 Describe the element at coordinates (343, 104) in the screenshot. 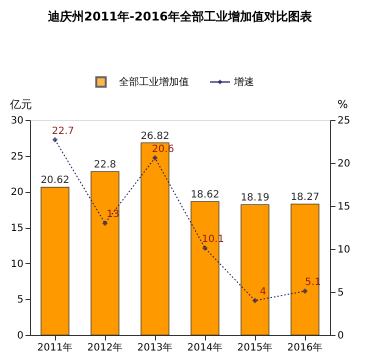

I see `y2-axis-title: %` at that location.